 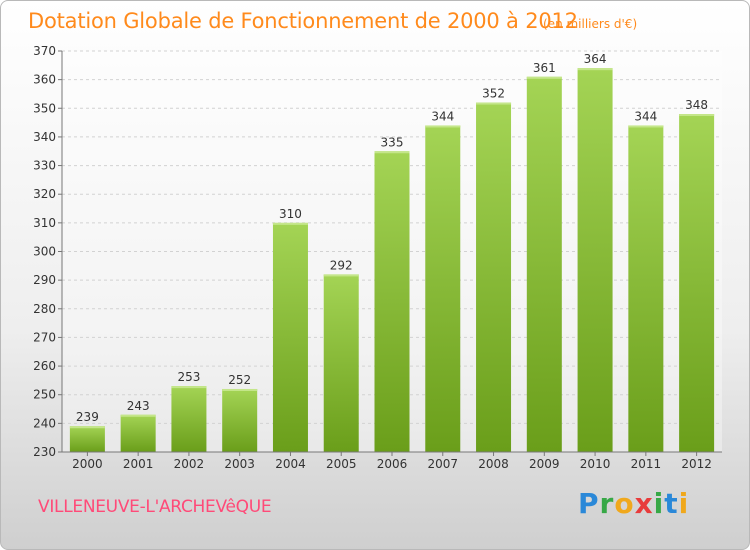 I want to click on y-tick-label: 330, so click(x=44, y=166).